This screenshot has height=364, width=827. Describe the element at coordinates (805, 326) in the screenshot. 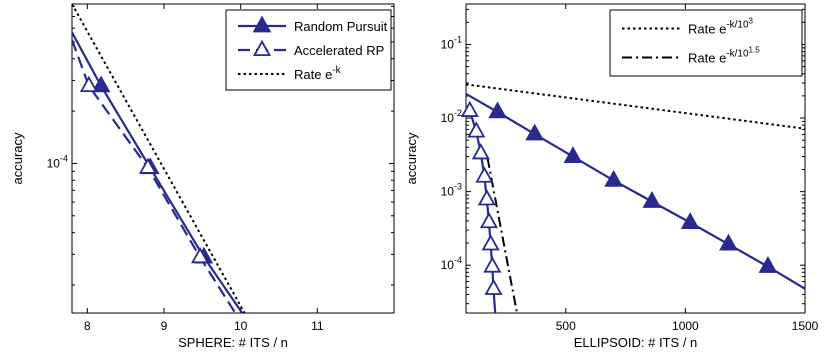

I see `x-tick-label: 1500` at that location.